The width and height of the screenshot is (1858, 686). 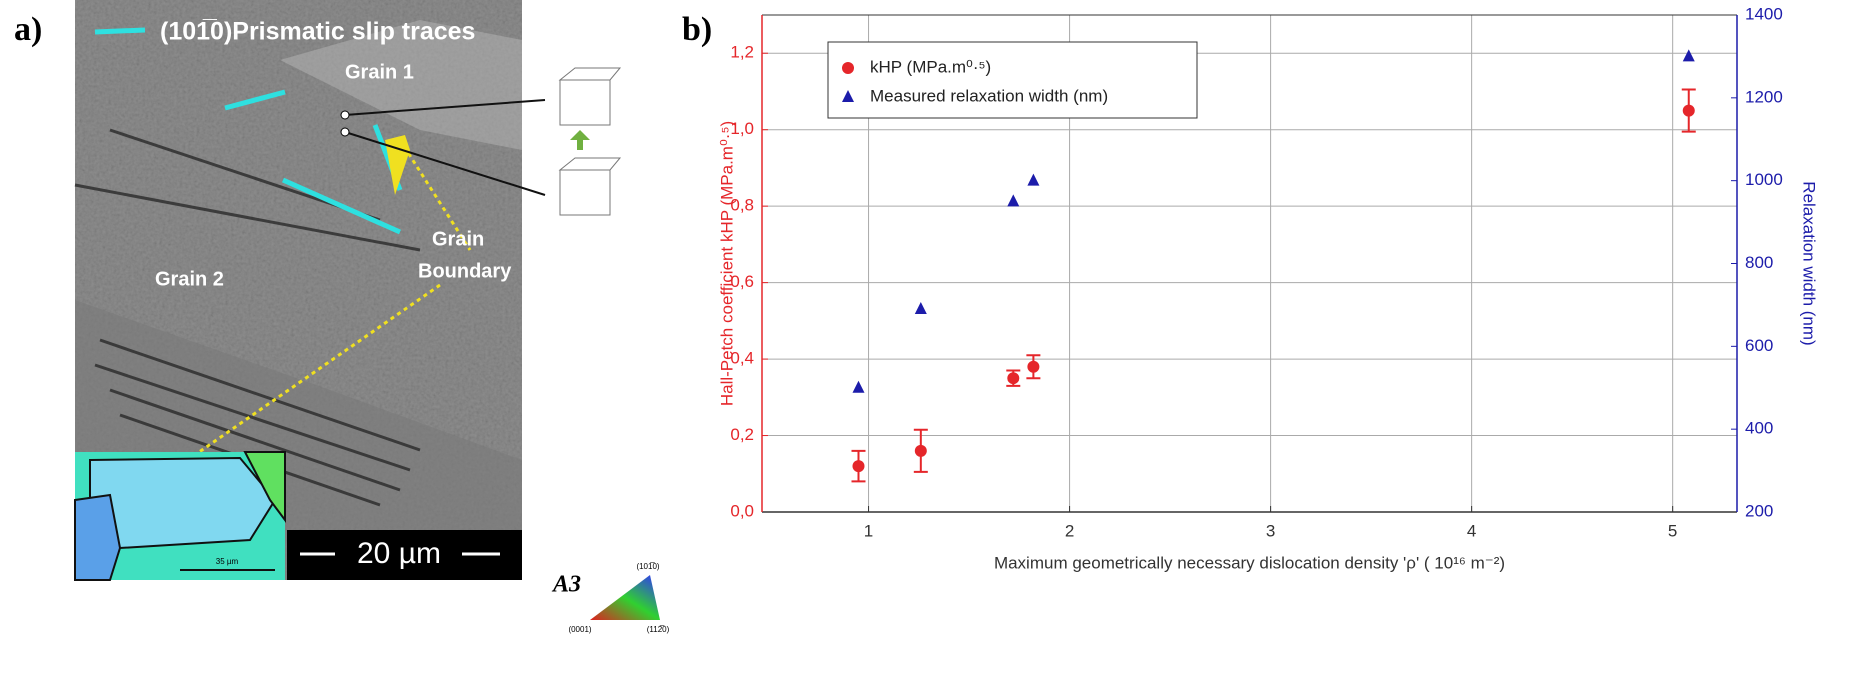 What do you see at coordinates (930, 66) in the screenshot?
I see `legend-label: kHP (MPa.m⁰·⁵)` at bounding box center [930, 66].